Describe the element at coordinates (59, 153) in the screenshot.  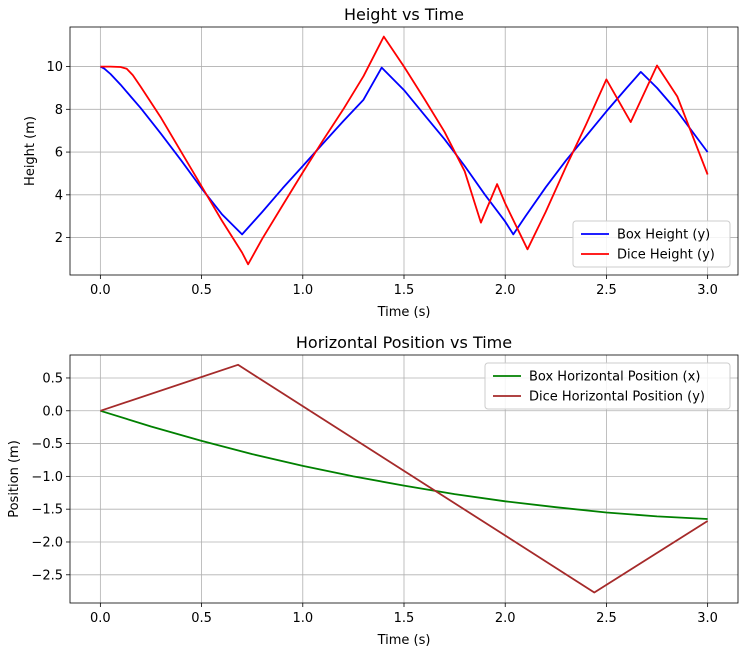
I see `y-tick-label: 6` at that location.